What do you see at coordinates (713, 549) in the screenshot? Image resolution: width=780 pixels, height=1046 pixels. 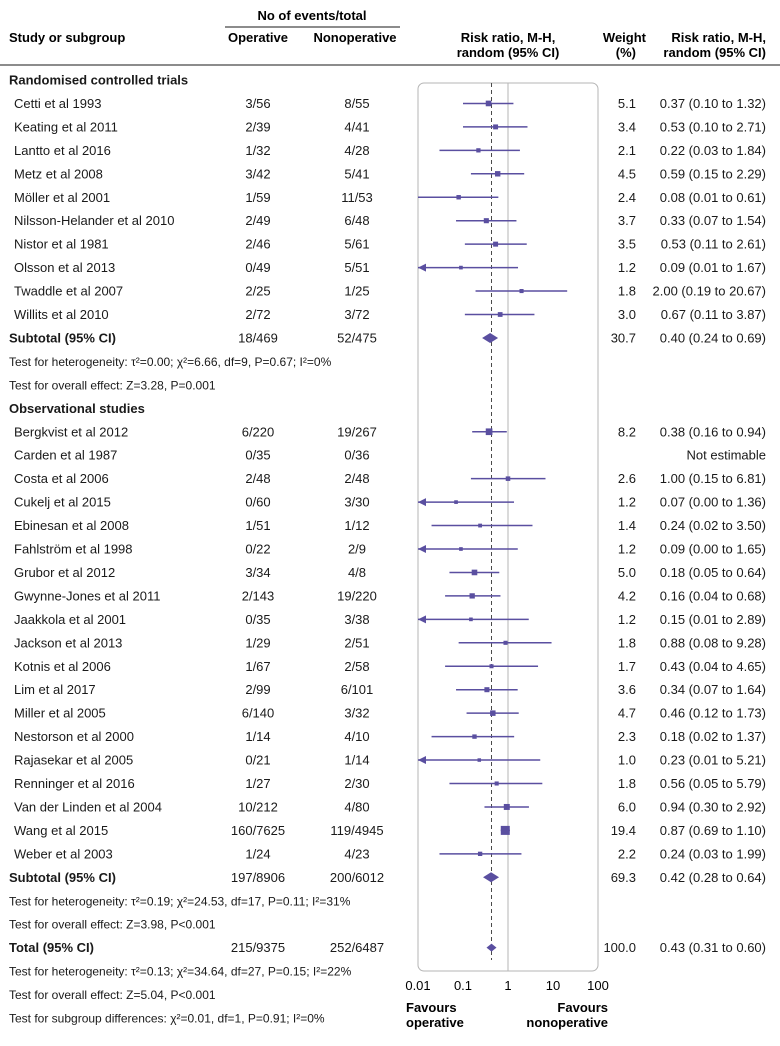 I see `risk-ratio-text: 0.09 (0.00 to 1.65)` at bounding box center [713, 549].